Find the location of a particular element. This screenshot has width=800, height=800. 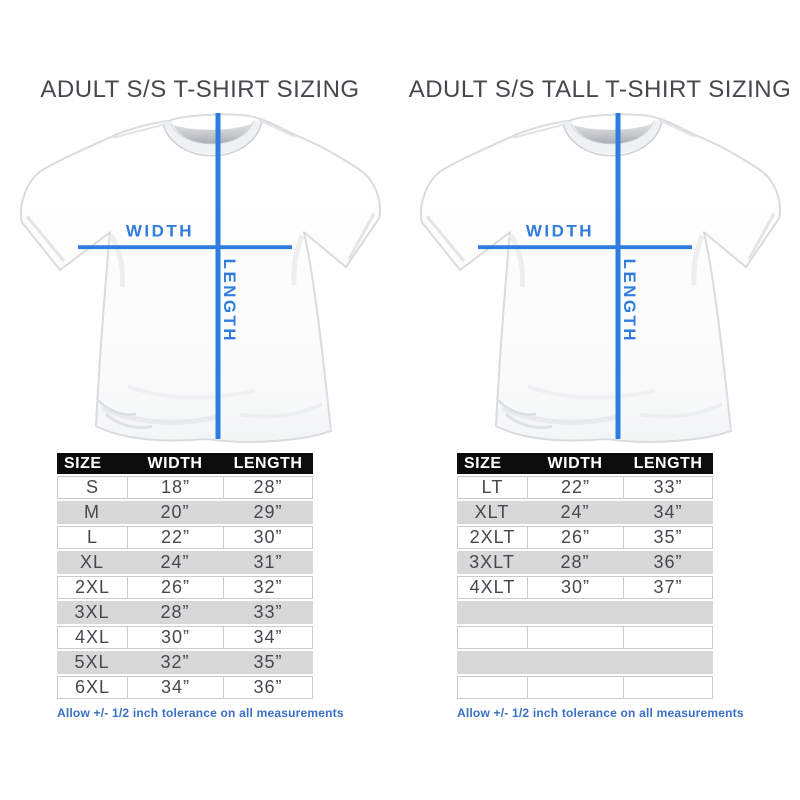

size-row-3xlt: 3XLT 28” 36” is located at coordinates (585, 562).